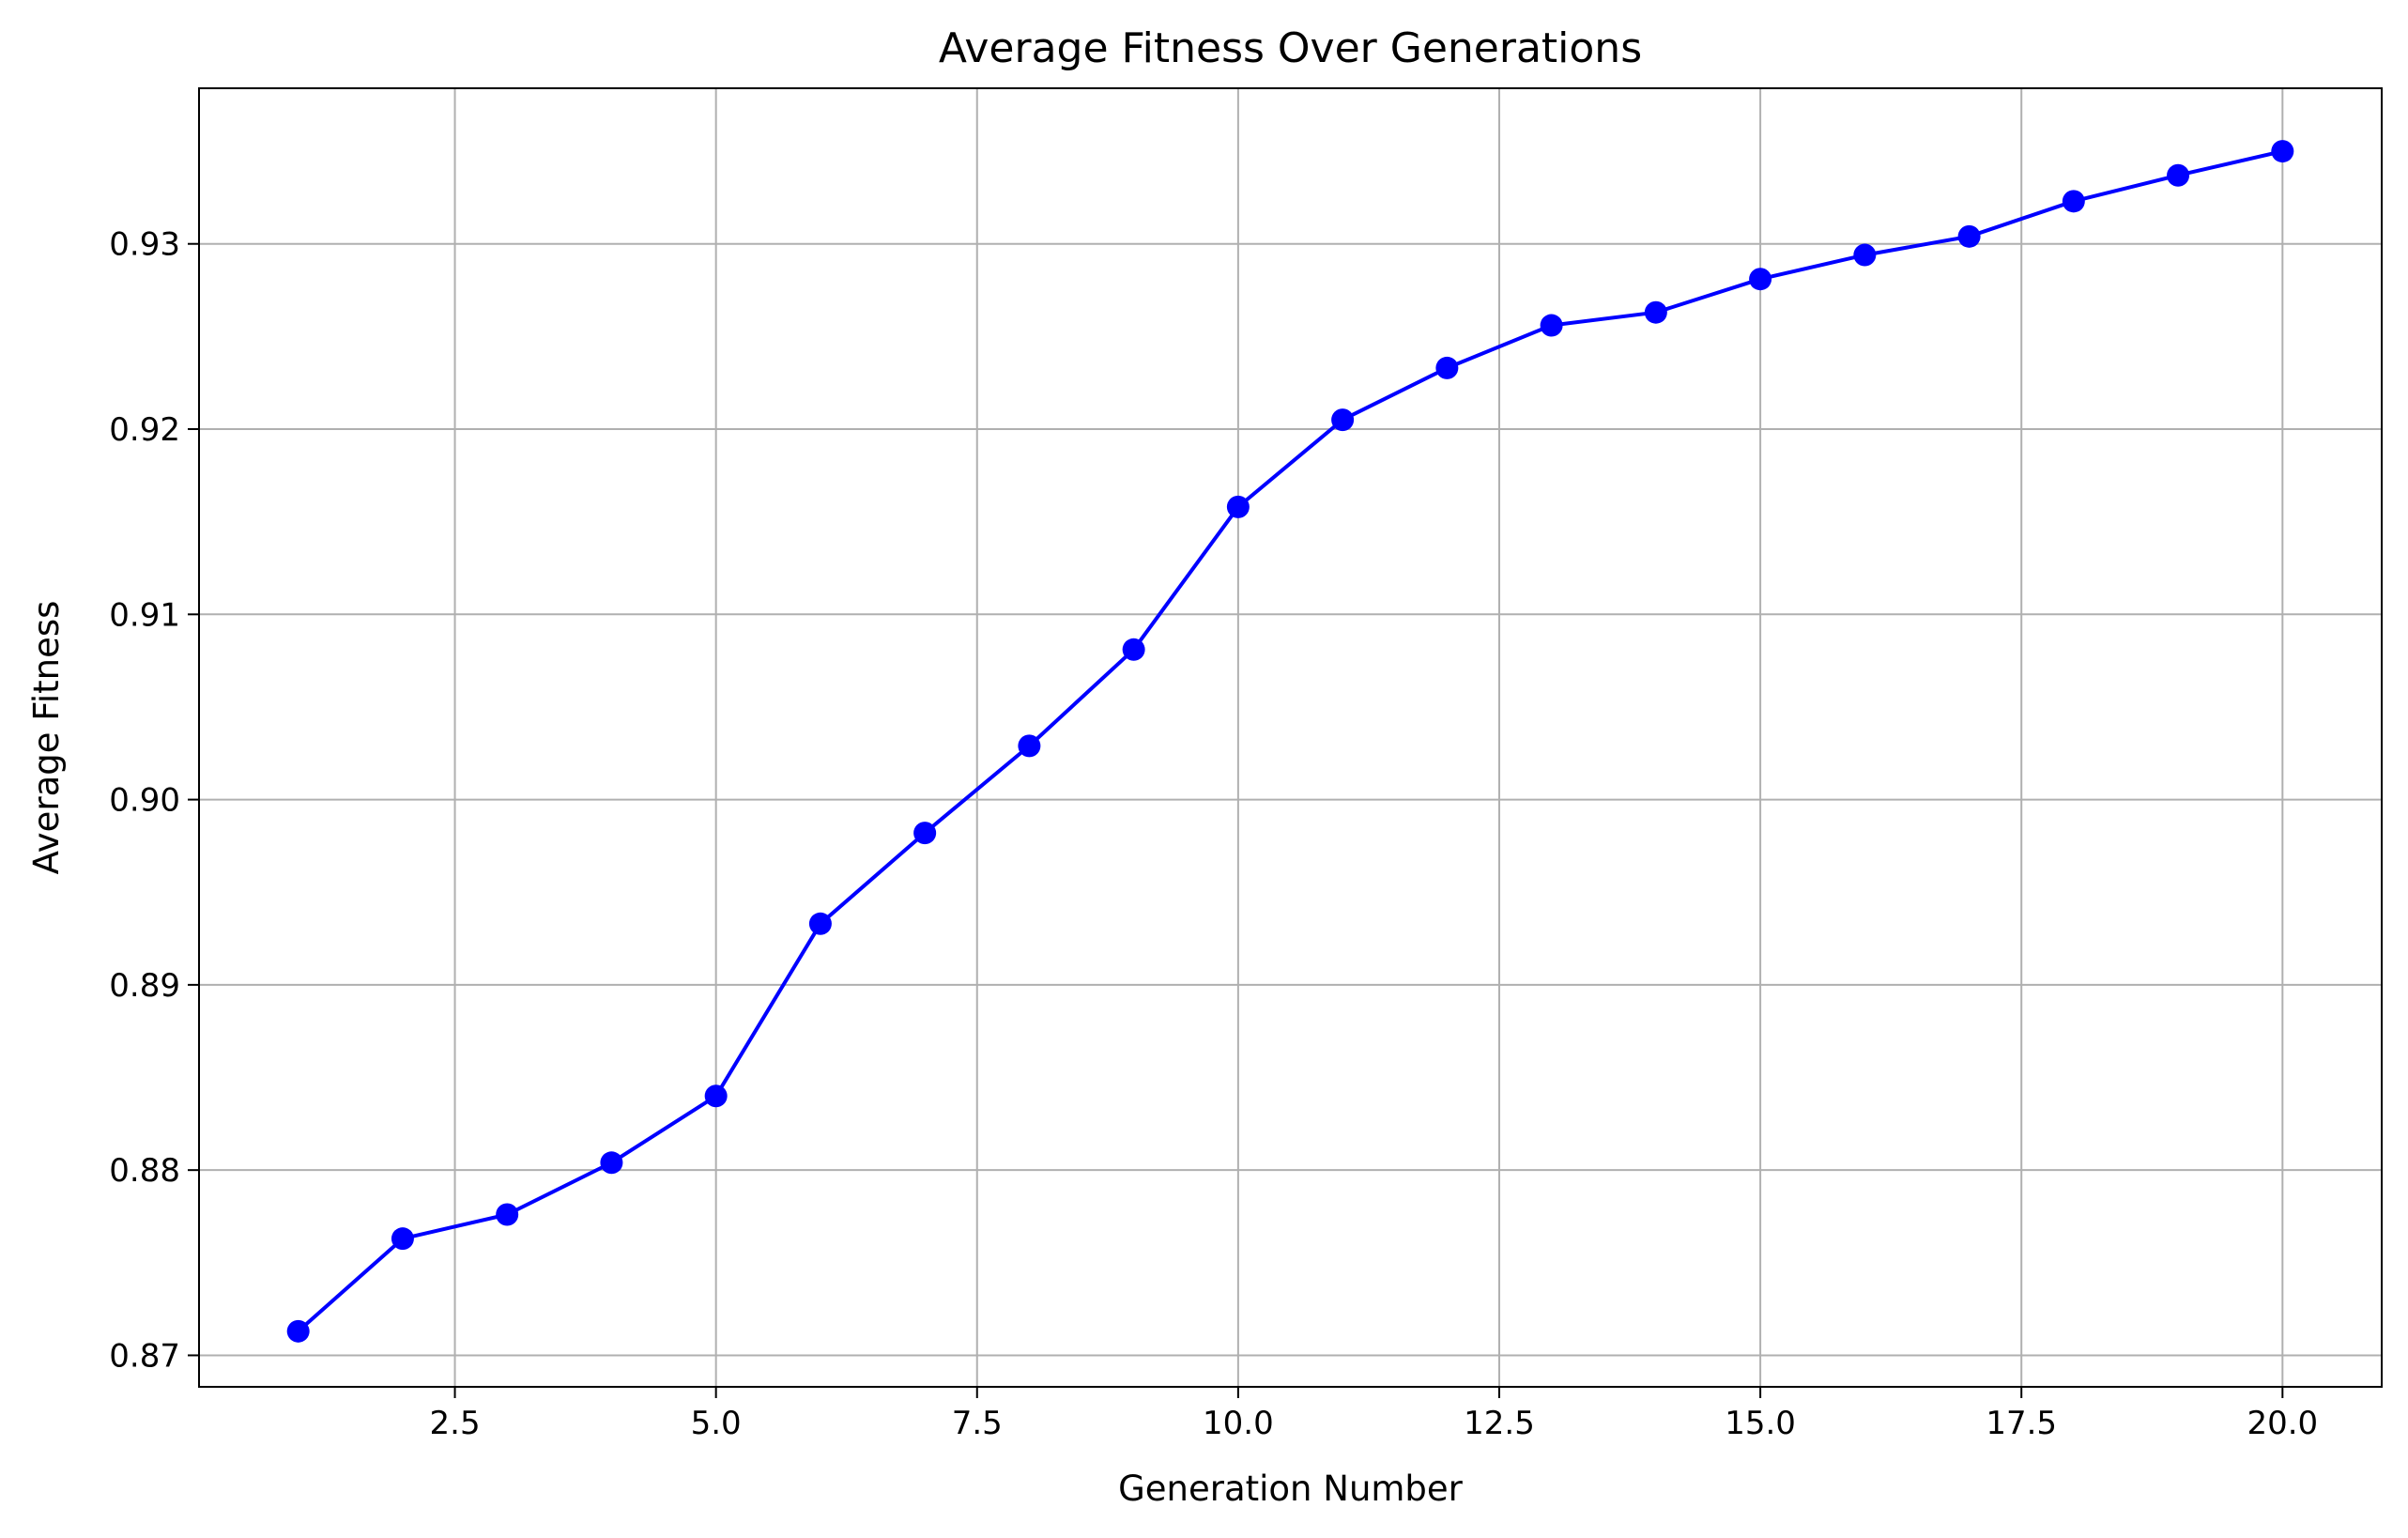  I want to click on y-tick-label: 0.89, so click(144, 986).